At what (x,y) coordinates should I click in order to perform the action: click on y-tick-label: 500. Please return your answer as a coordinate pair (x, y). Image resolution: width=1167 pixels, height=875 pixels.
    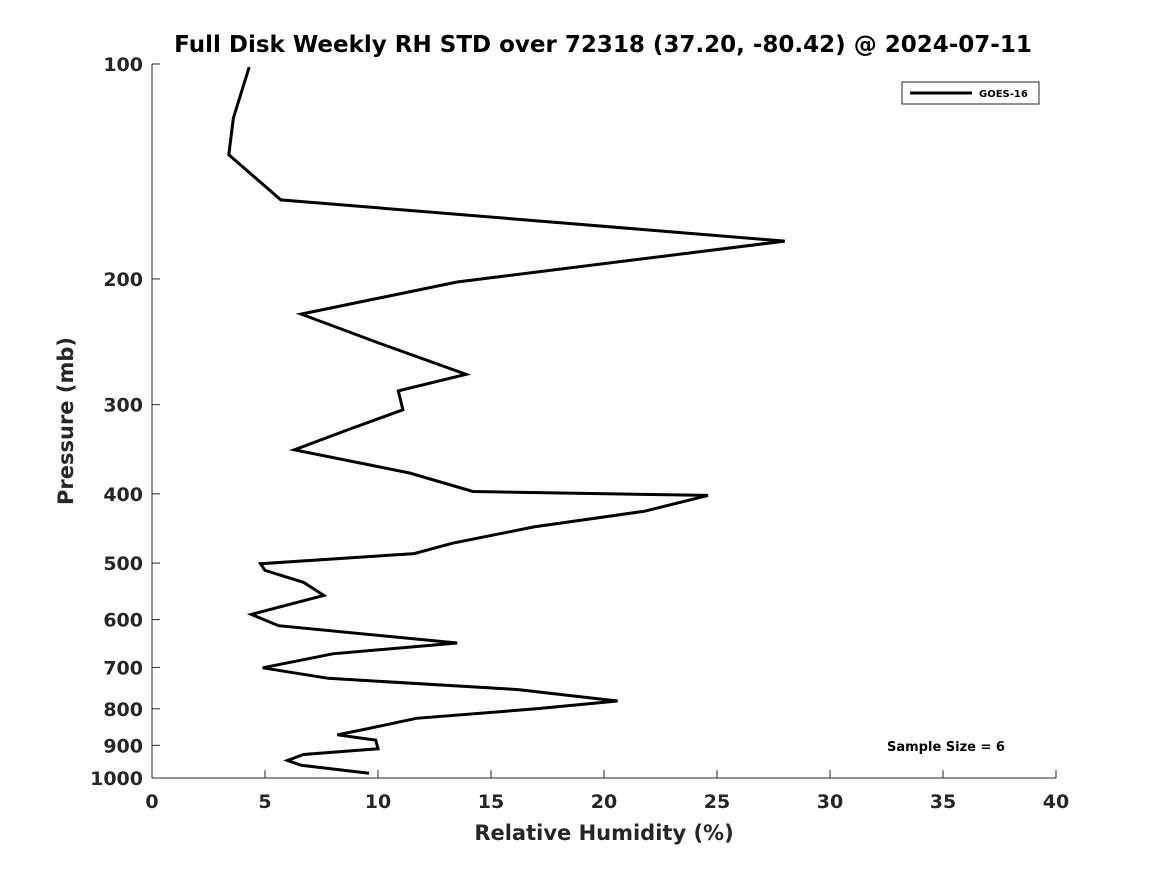
    Looking at the image, I should click on (123, 564).